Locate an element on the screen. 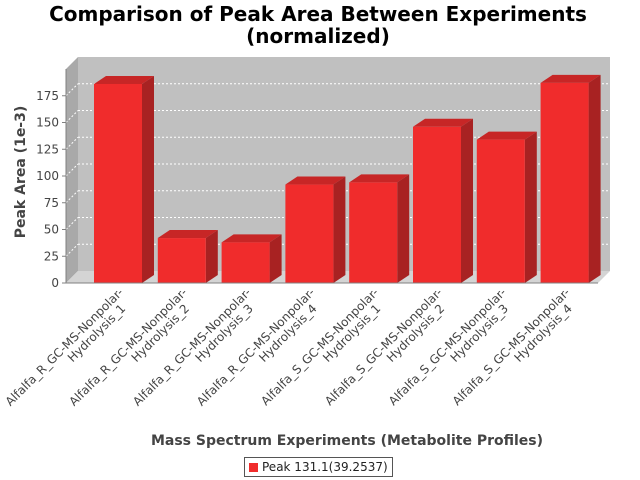 The width and height of the screenshot is (640, 480). y-tick-label: 125 is located at coordinates (47, 149).